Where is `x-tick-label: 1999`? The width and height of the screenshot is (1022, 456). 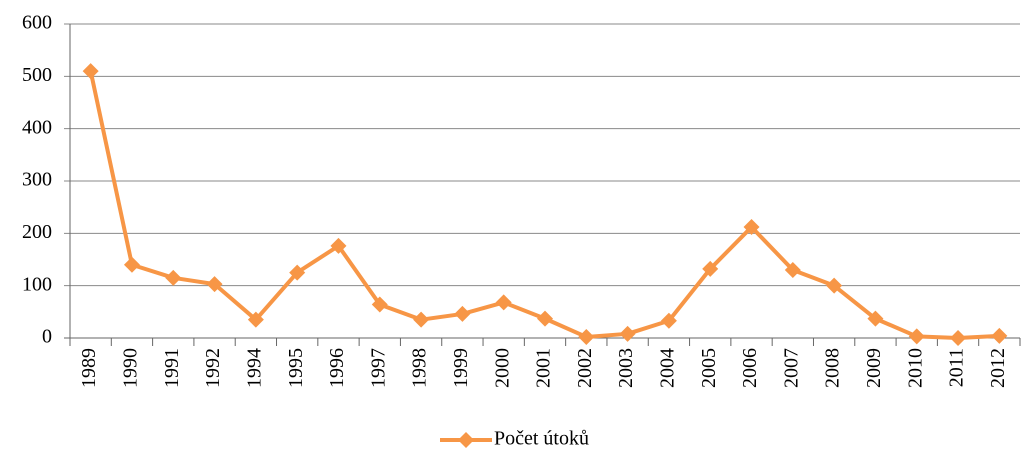 x-tick-label: 1999 is located at coordinates (461, 368).